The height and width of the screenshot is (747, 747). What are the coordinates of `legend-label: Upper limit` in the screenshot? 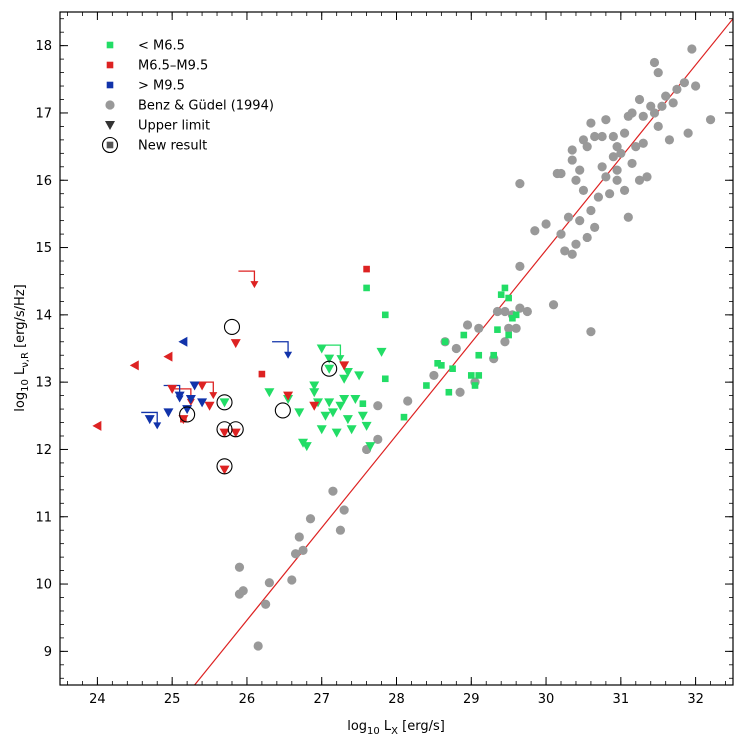 It's located at (174, 126).